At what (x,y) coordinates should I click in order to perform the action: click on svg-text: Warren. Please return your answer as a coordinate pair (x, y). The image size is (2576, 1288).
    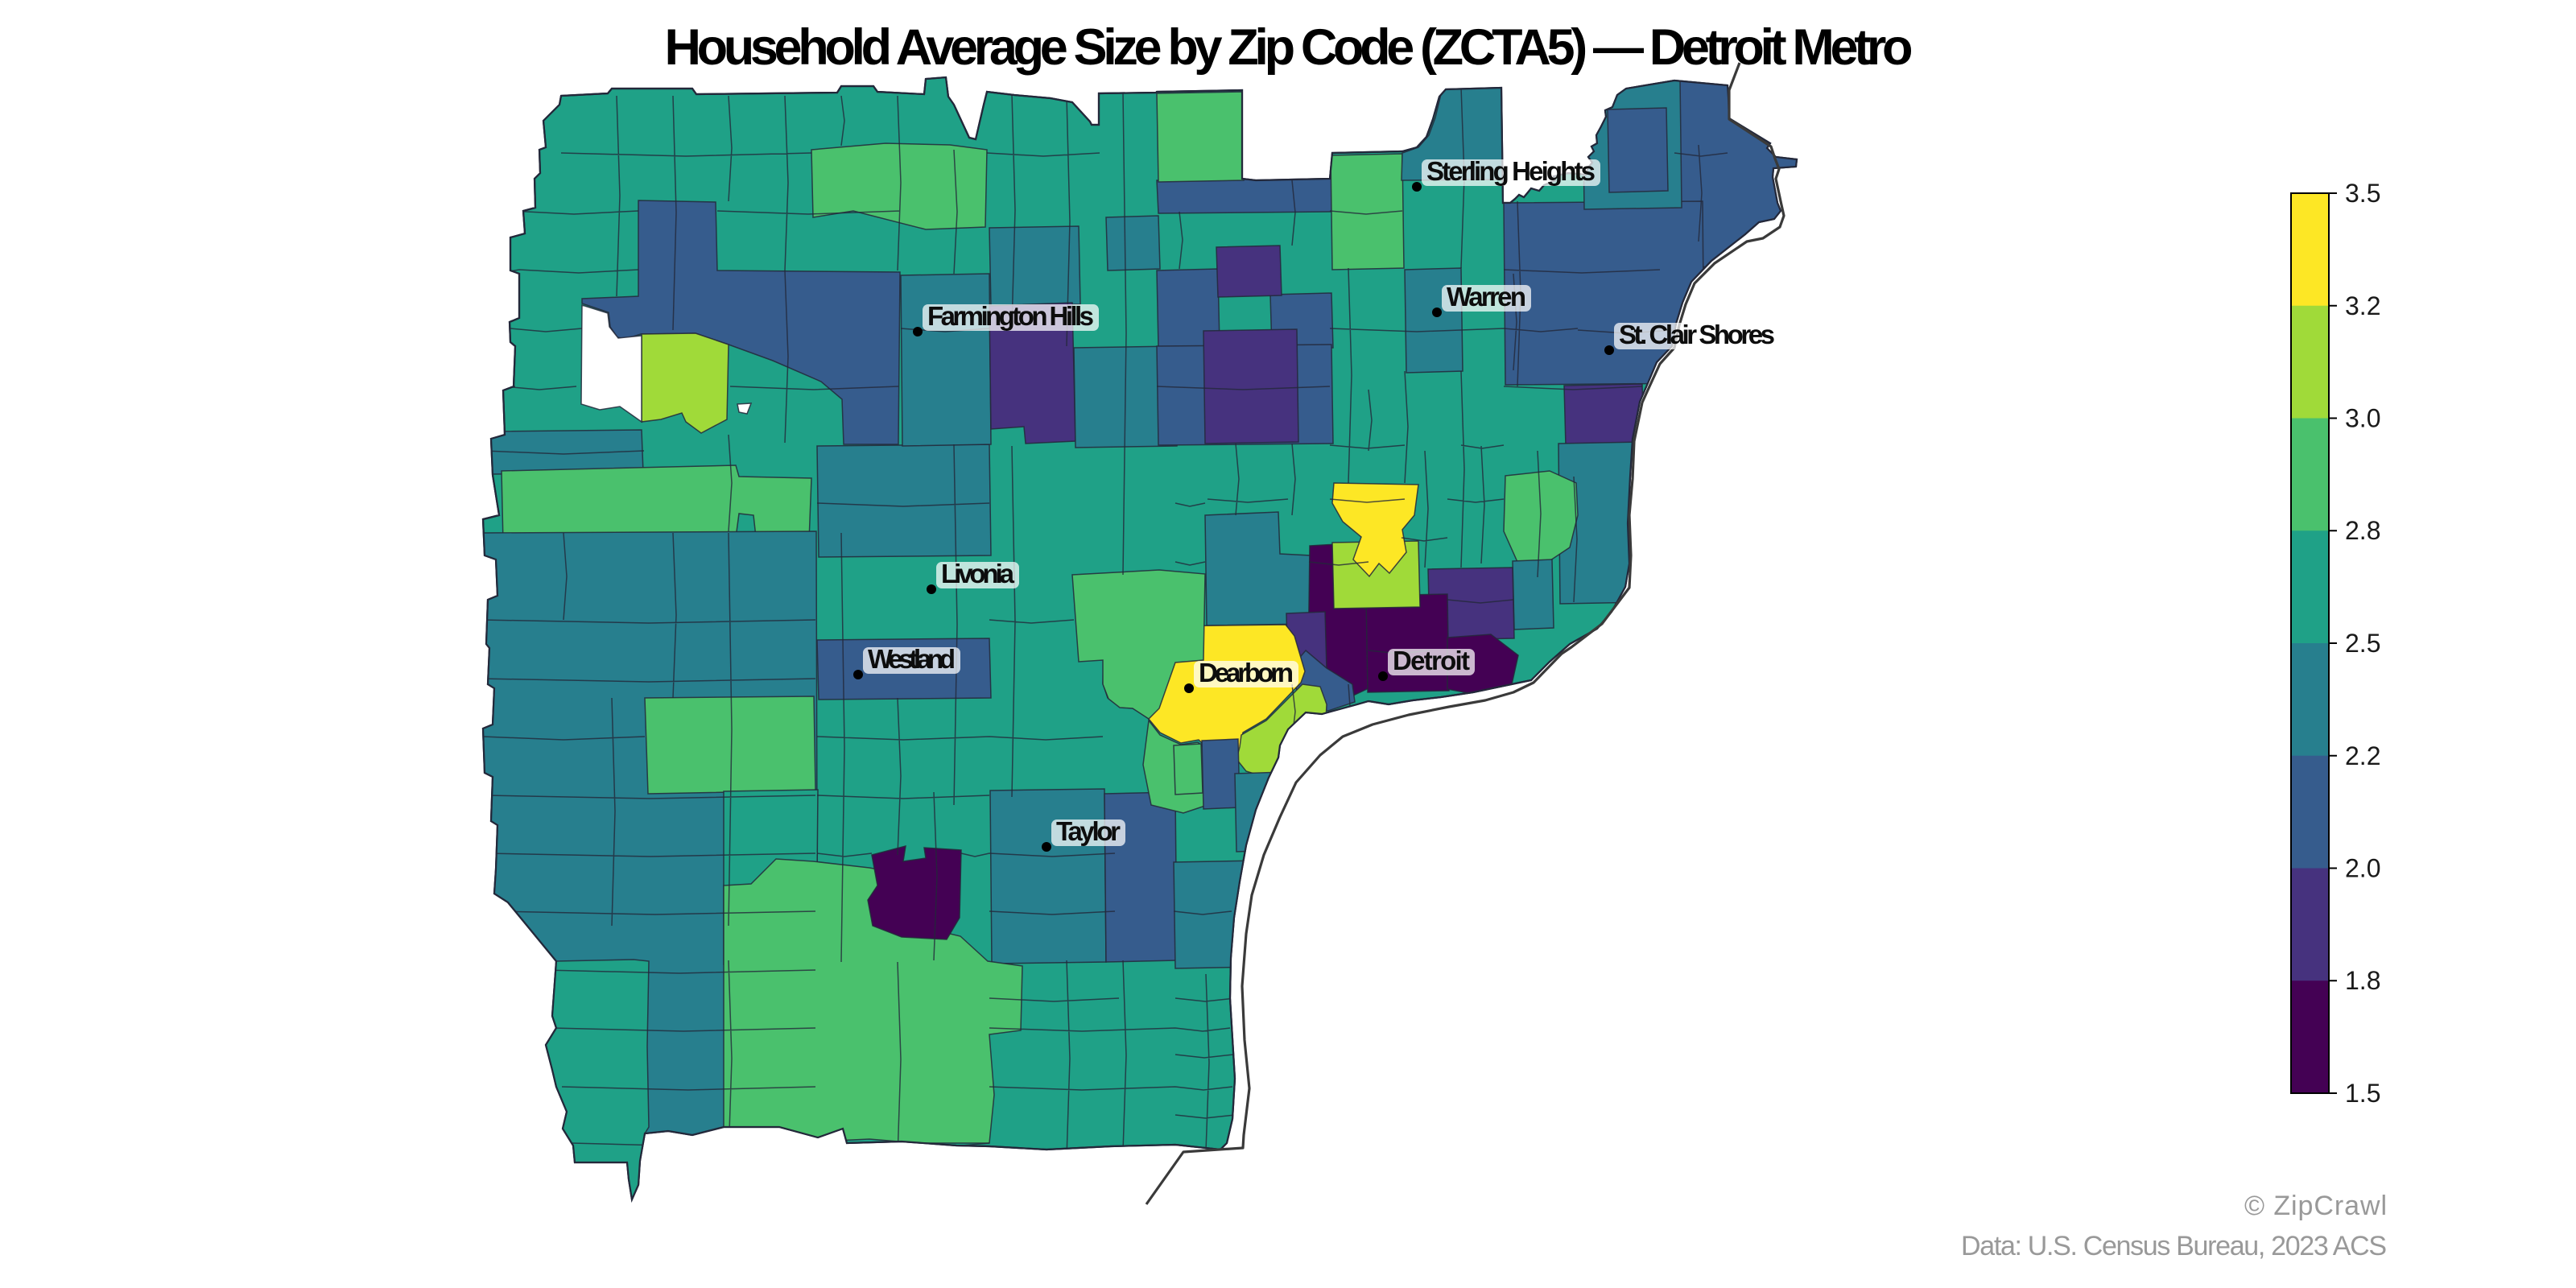
    Looking at the image, I should click on (1486, 297).